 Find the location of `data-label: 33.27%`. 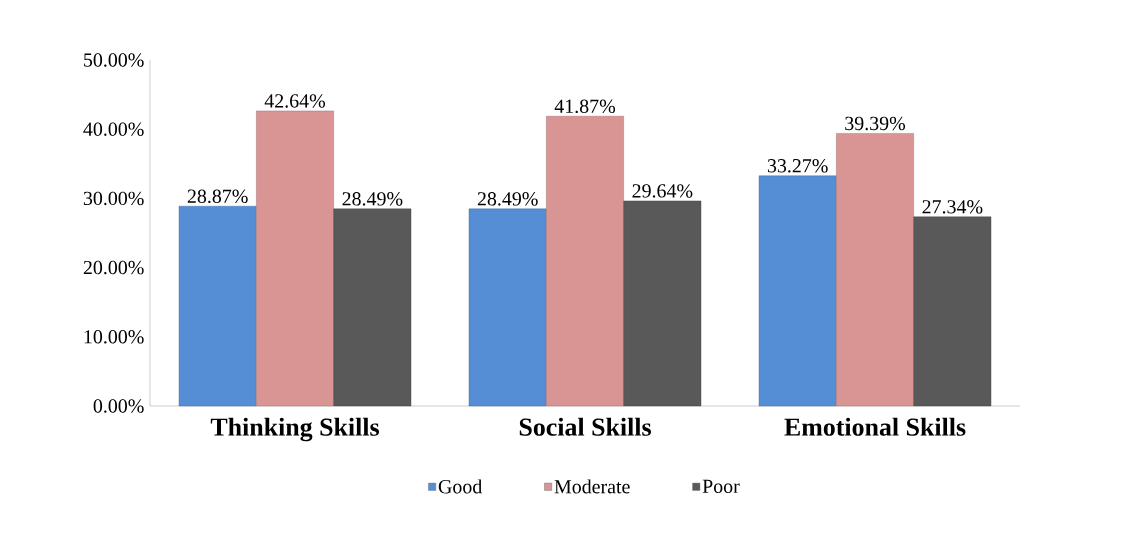

data-label: 33.27% is located at coordinates (797, 166).